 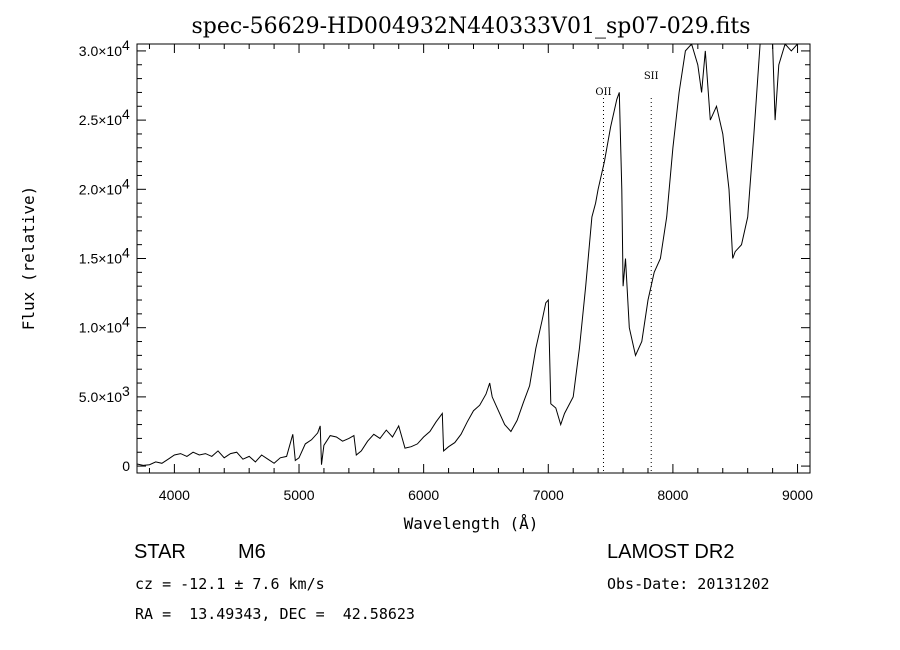 I want to click on y-tick-label: 3.0×10, so click(x=100, y=51).